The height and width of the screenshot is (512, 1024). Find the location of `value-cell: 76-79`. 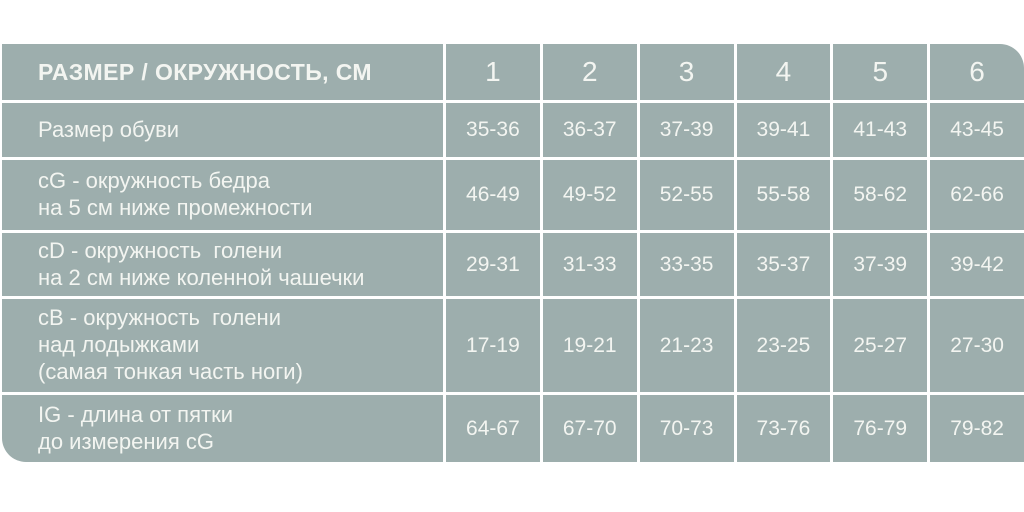

value-cell: 76-79 is located at coordinates (880, 428).